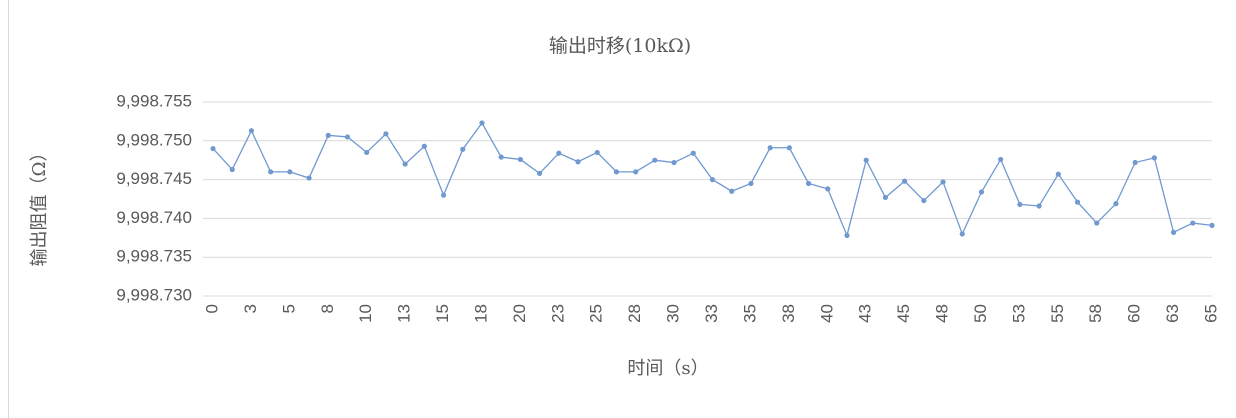  What do you see at coordinates (1134, 313) in the screenshot?
I see `x-tick-label: 60` at bounding box center [1134, 313].